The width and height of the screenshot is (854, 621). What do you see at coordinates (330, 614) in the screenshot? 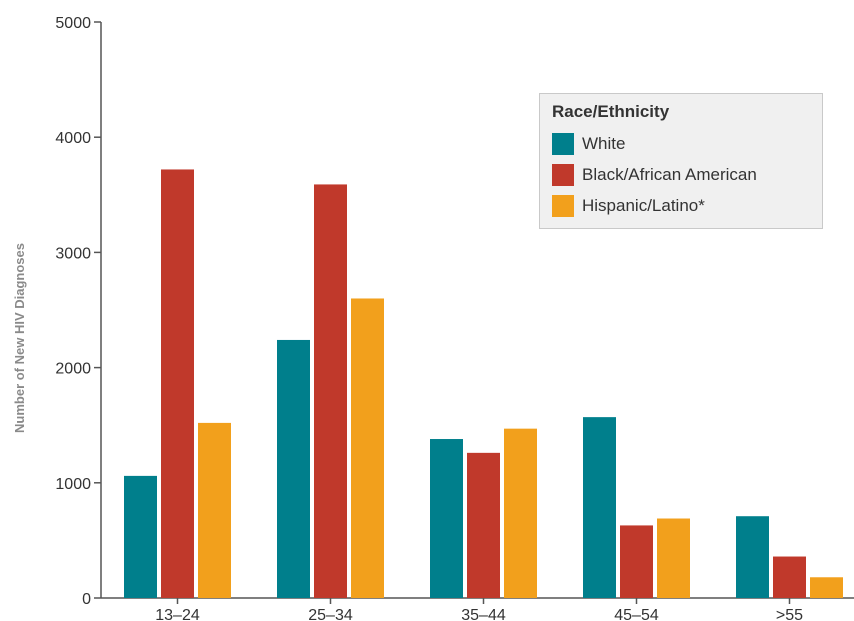
I see `x-tick-label: 25–34` at bounding box center [330, 614].